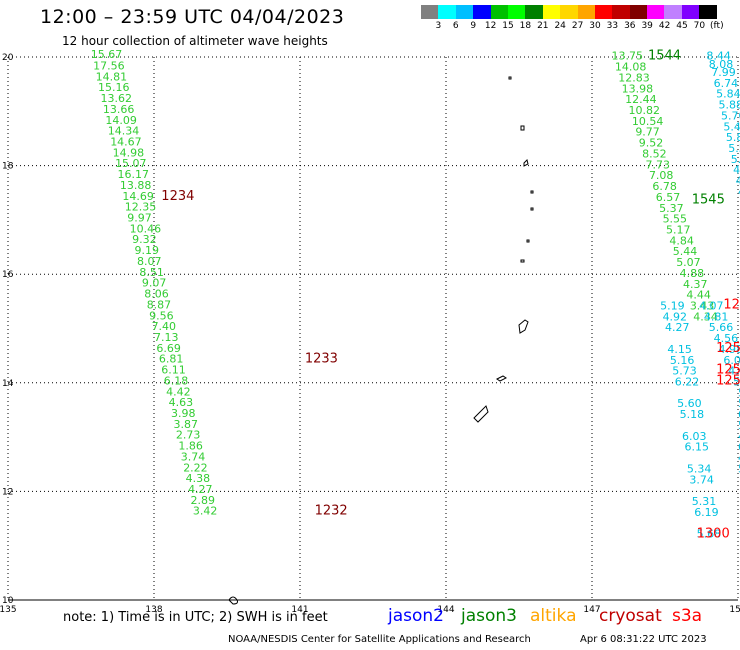 The height and width of the screenshot is (650, 740). I want to click on wave-height-value: 5.88, so click(729, 105).